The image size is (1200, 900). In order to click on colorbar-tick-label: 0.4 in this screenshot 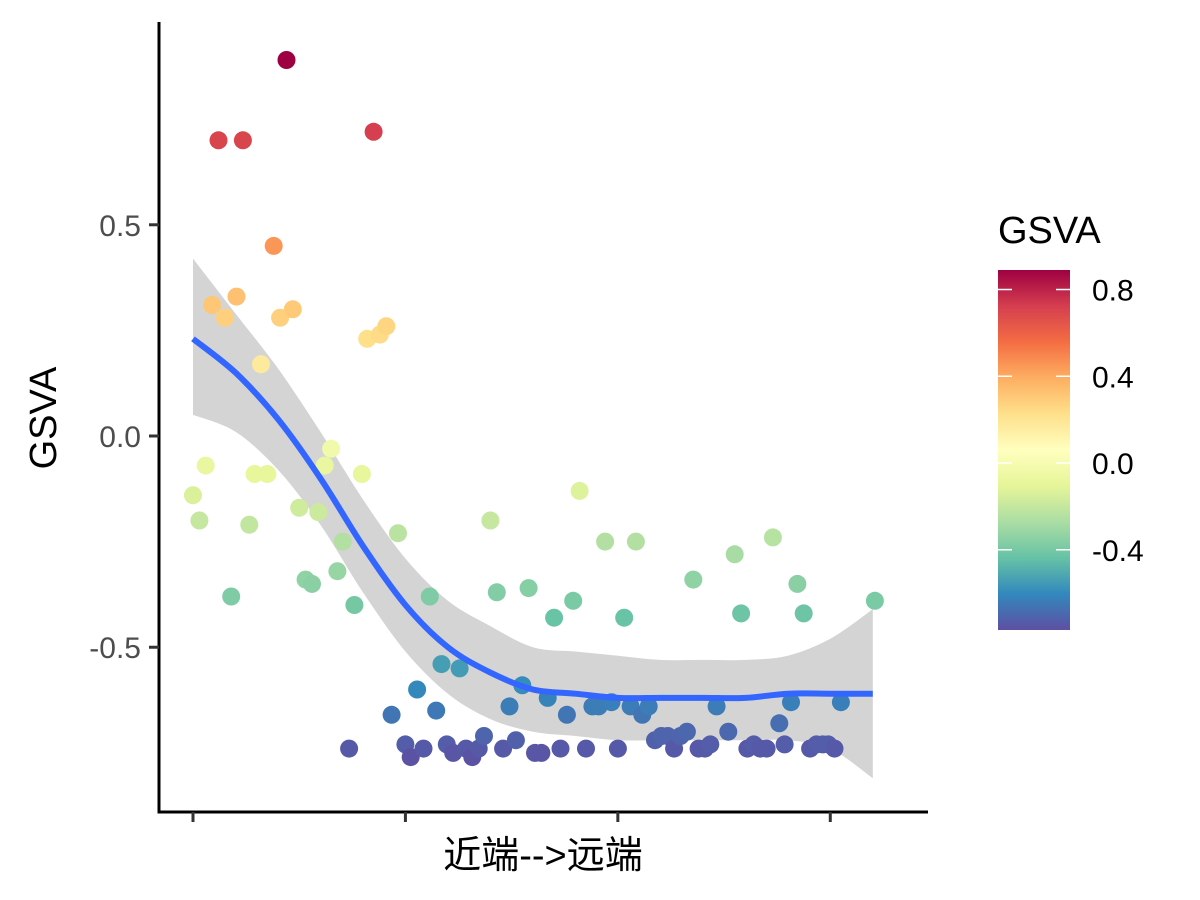, I will do `click(1113, 377)`.